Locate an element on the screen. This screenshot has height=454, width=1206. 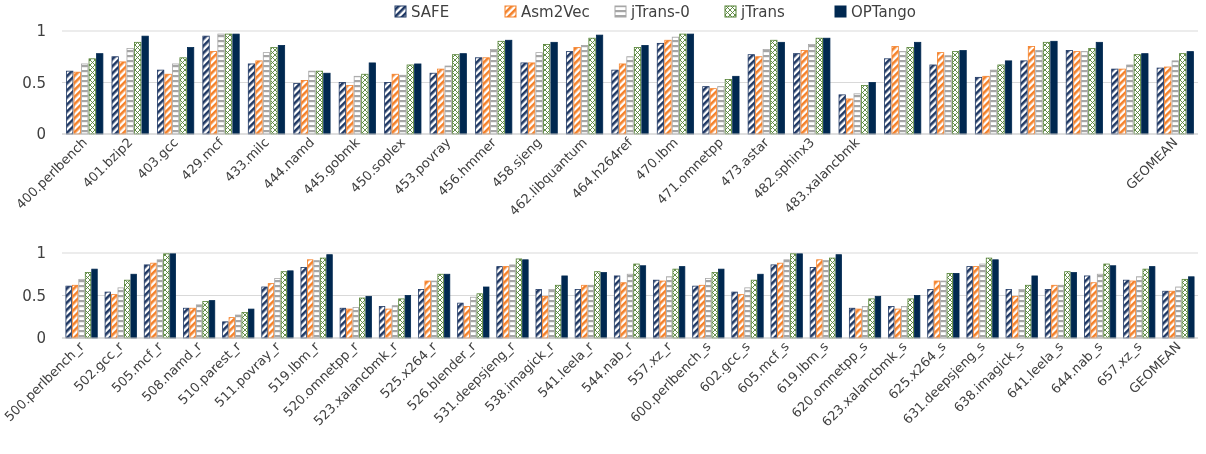
y-tick-label: 1 is located at coordinates (41, 31).